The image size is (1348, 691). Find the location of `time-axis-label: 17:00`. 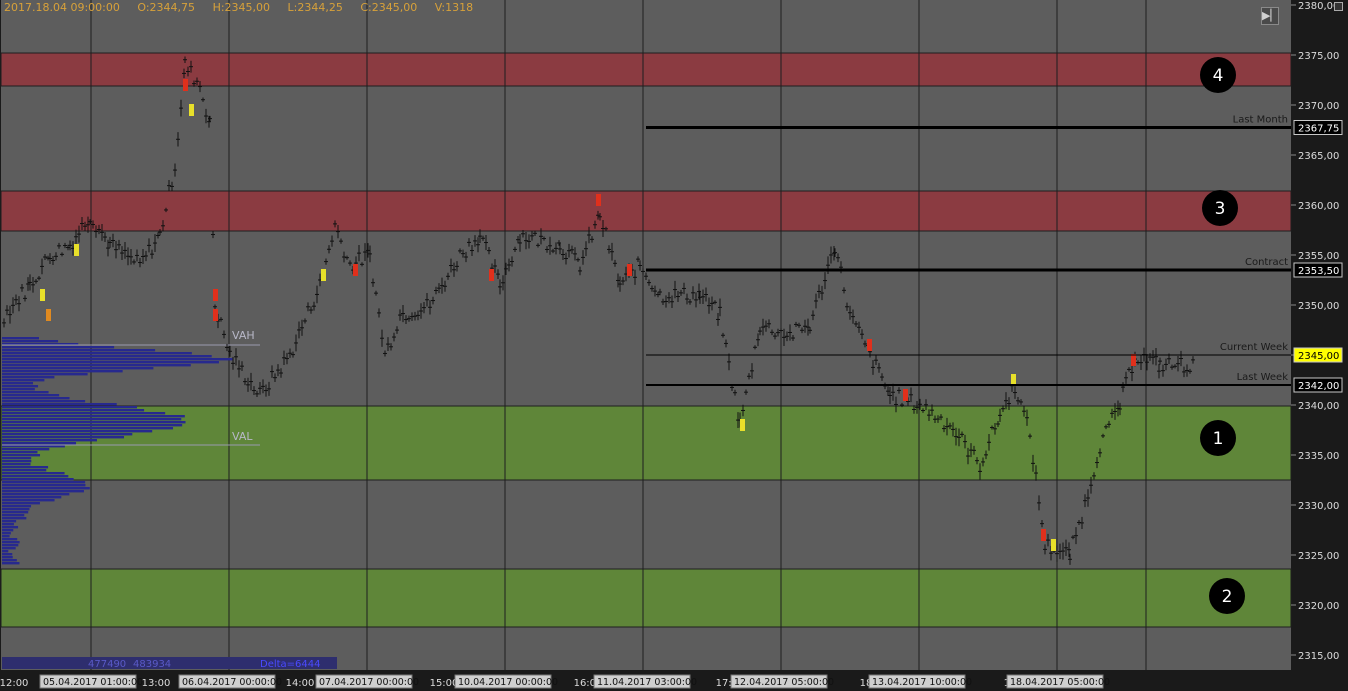

time-axis-label: 17:00 is located at coordinates (730, 683).